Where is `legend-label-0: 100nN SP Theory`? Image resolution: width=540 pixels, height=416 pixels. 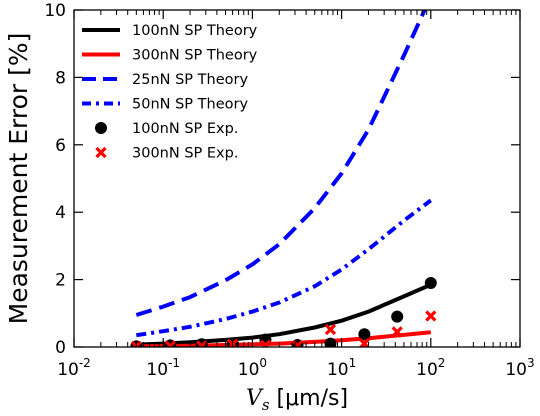 legend-label-0: 100nN SP Theory is located at coordinates (195, 31).